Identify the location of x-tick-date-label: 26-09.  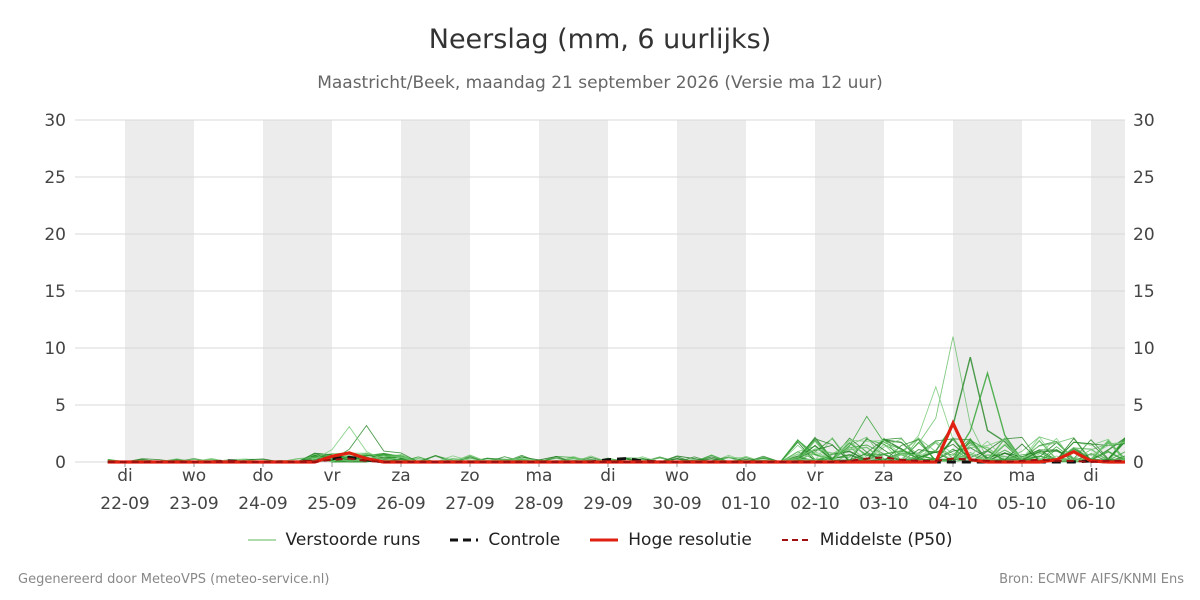
(400, 504).